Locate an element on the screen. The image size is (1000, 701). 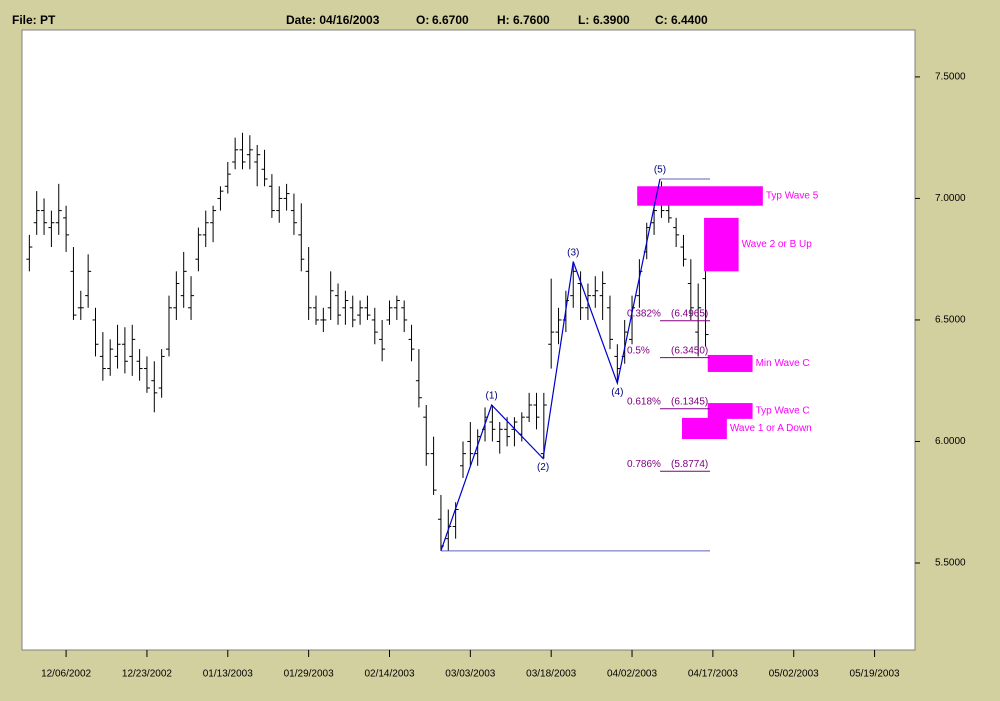
zone-label: Wave 2 or B Up is located at coordinates (777, 244).